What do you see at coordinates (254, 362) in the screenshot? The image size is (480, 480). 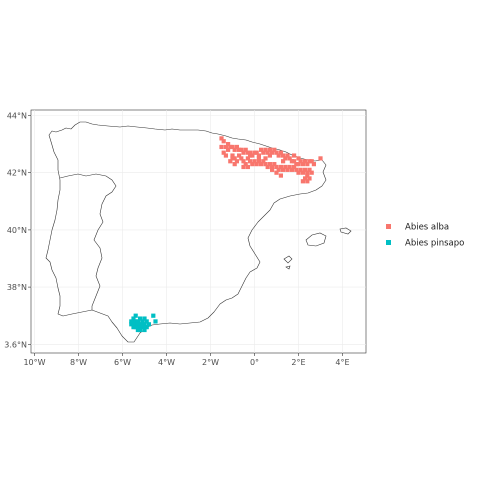 I see `x-tick-label-5: 0°` at bounding box center [254, 362].